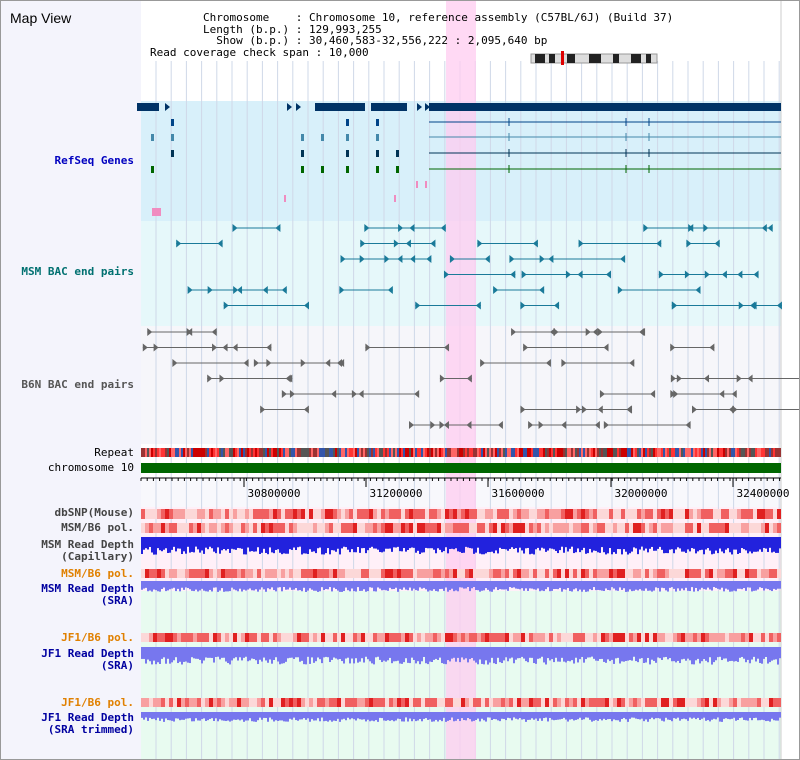 The height and width of the screenshot is (760, 800). What do you see at coordinates (90, 729) in the screenshot?
I see `jf1-depth-trim-line2: (SRA trimmed)` at bounding box center [90, 729].